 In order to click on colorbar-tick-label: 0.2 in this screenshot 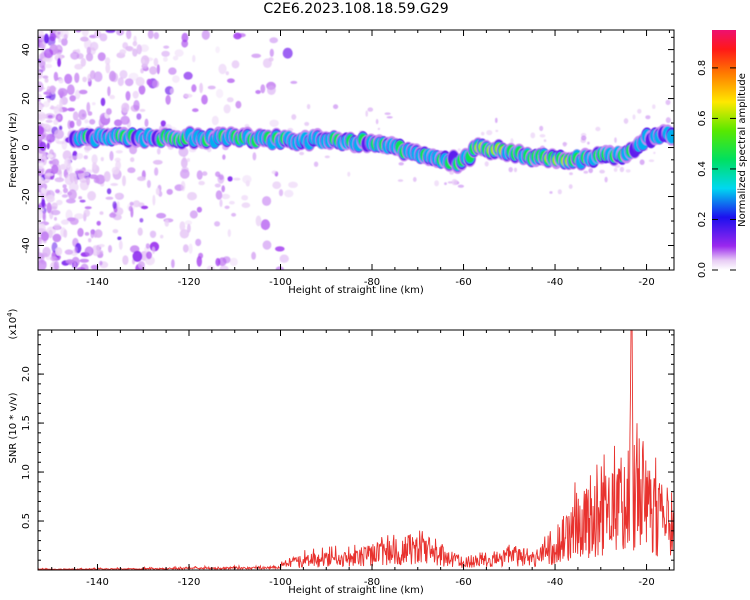, I will do `click(702, 220)`.